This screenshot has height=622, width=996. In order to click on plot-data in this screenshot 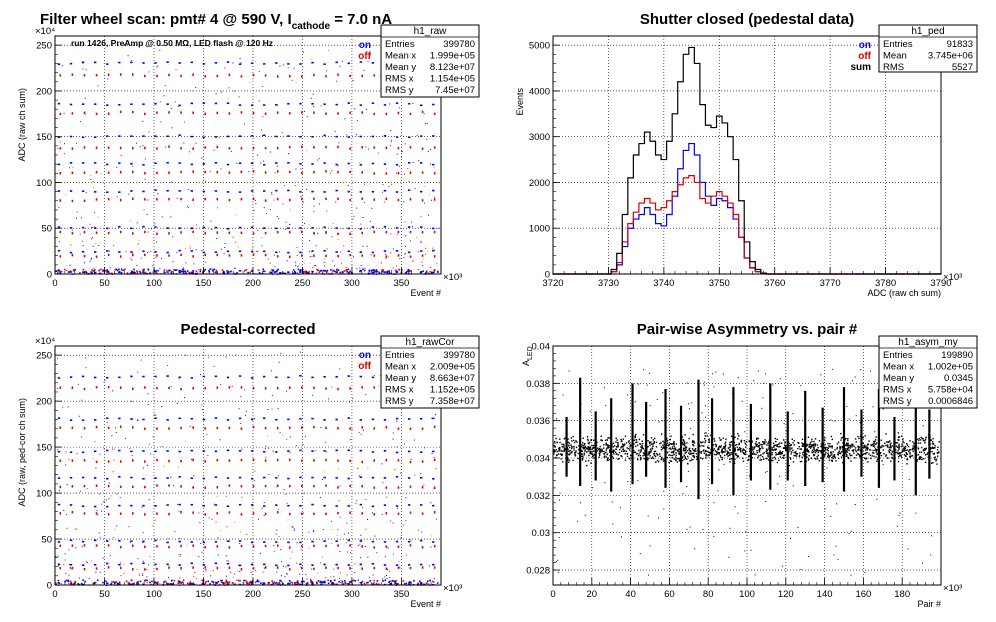, I will do `click(747, 160)`.